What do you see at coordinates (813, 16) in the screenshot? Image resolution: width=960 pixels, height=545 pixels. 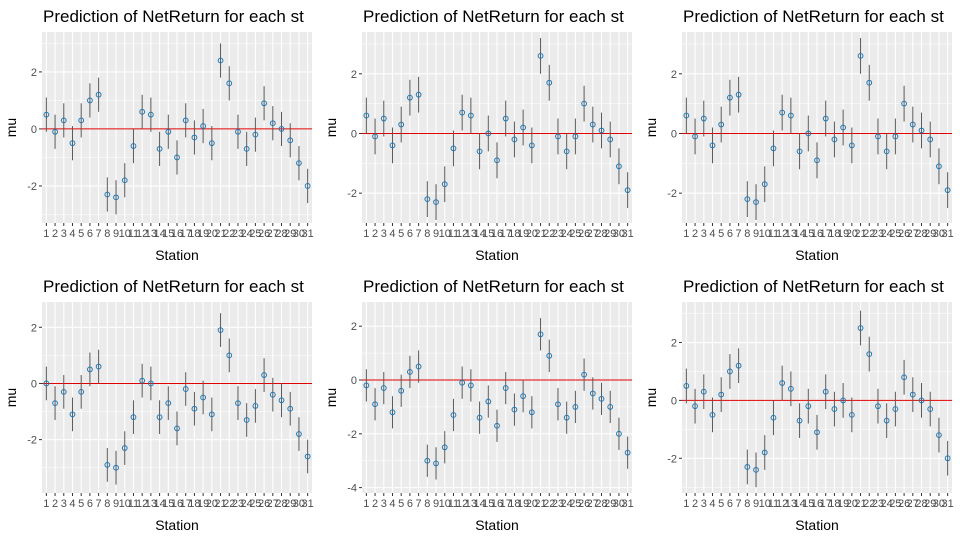 I see `chart-title: Prediction of NetReturn for each st` at bounding box center [813, 16].